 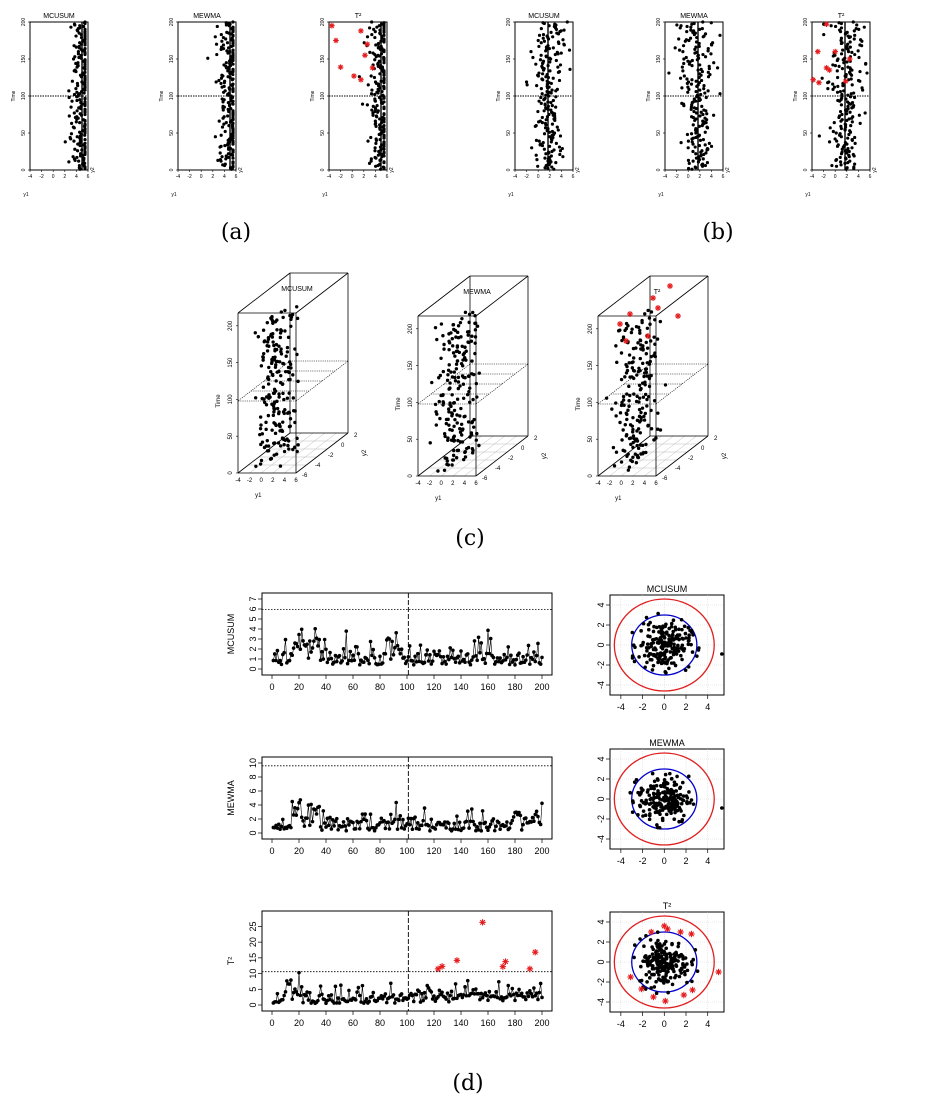 What do you see at coordinates (601, 982) in the screenshot?
I see `y-tick-label: -2` at bounding box center [601, 982].